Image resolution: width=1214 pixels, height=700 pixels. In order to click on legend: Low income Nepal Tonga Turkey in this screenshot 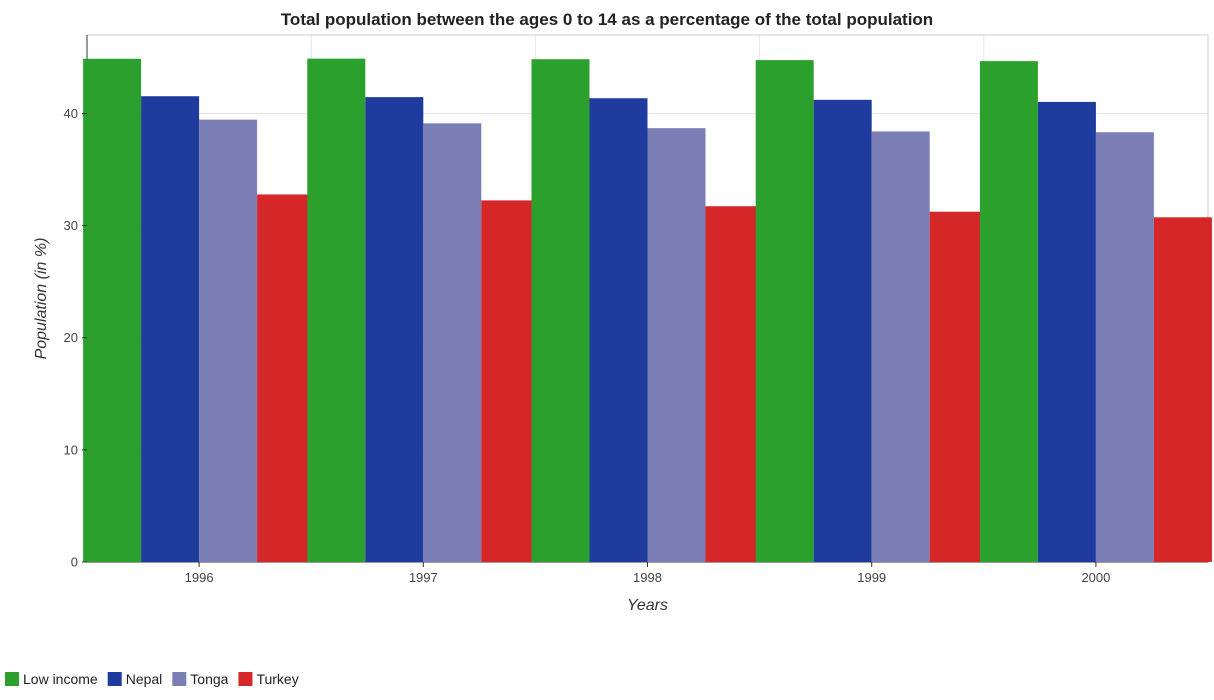, I will do `click(152, 679)`.